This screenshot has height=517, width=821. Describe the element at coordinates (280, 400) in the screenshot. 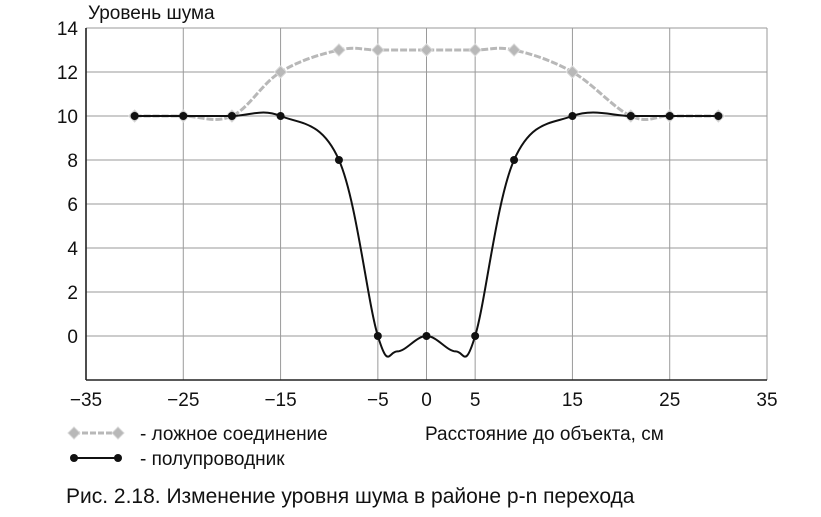

I see `x-tick-label: −15` at that location.